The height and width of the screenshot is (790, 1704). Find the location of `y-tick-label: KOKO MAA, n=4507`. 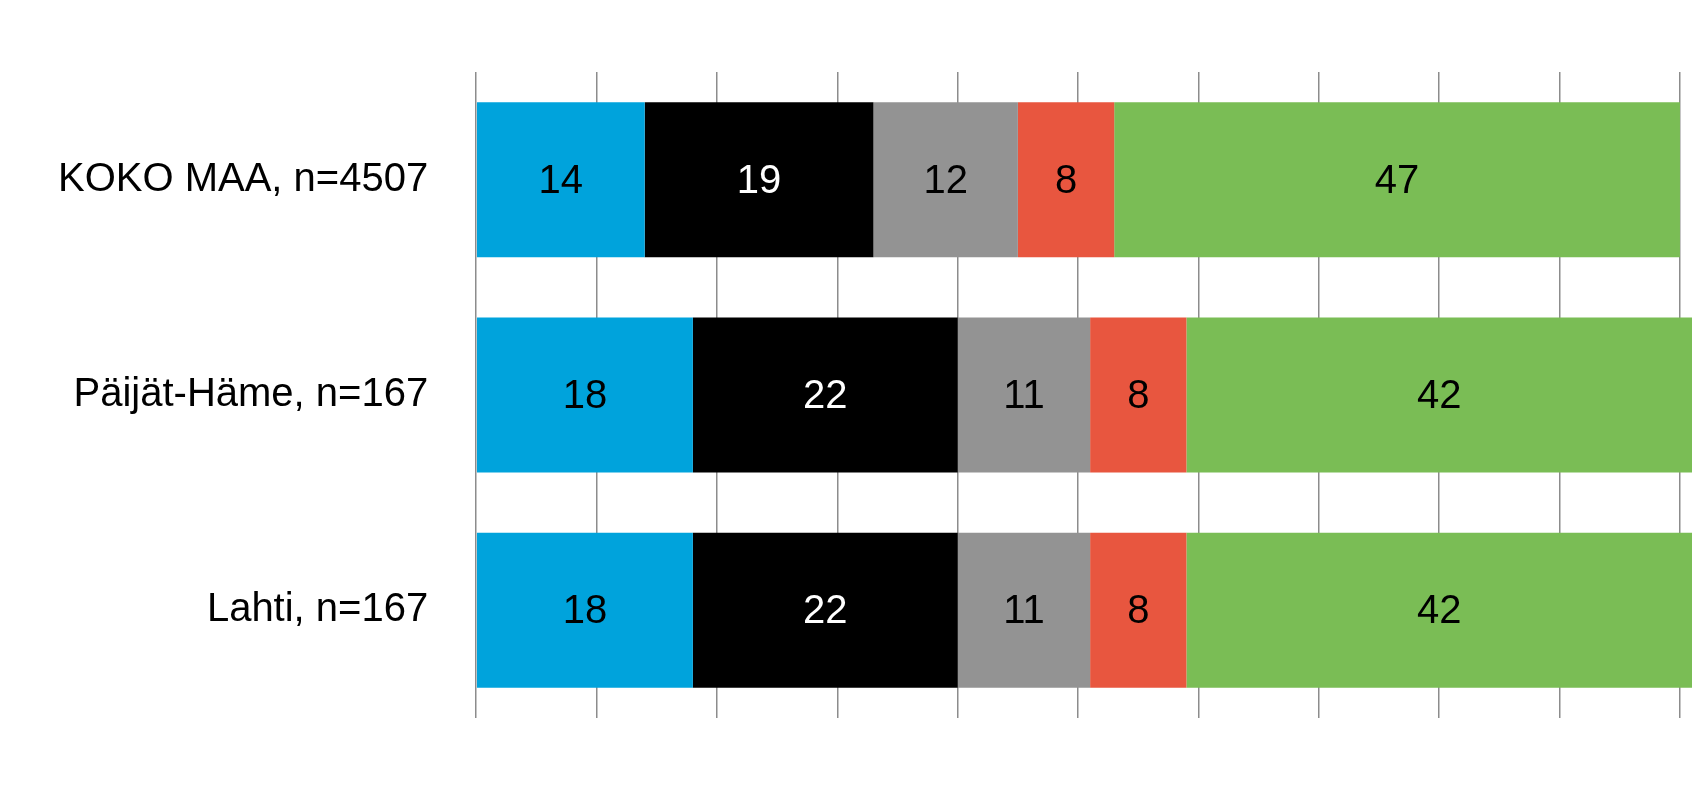

y-tick-label: KOKO MAA, n=4507 is located at coordinates (243, 176).